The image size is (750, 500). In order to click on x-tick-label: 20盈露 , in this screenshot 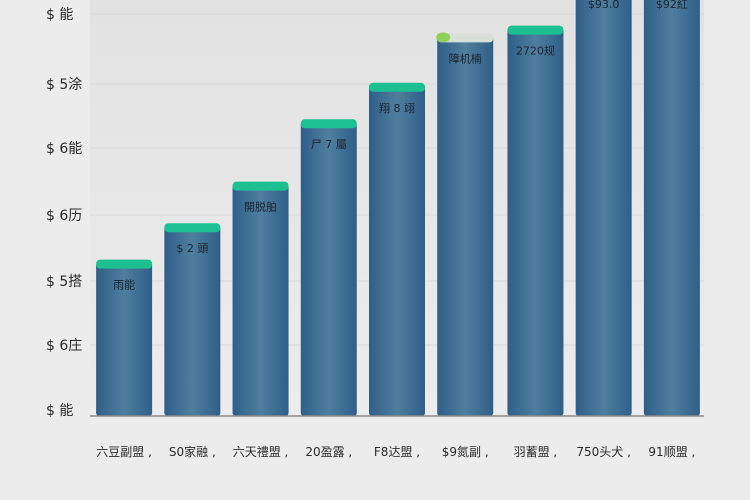, I will do `click(328, 452)`.